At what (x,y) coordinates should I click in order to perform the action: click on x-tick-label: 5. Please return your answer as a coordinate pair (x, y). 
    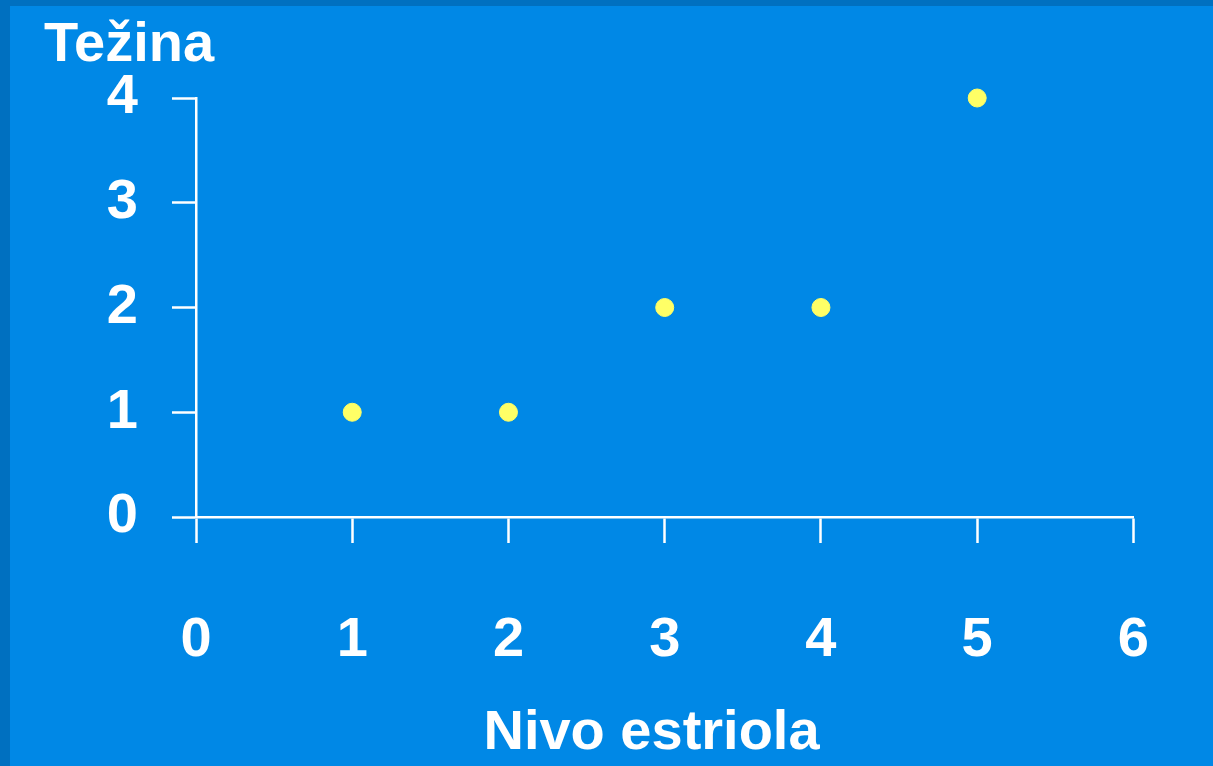
    Looking at the image, I should click on (977, 637).